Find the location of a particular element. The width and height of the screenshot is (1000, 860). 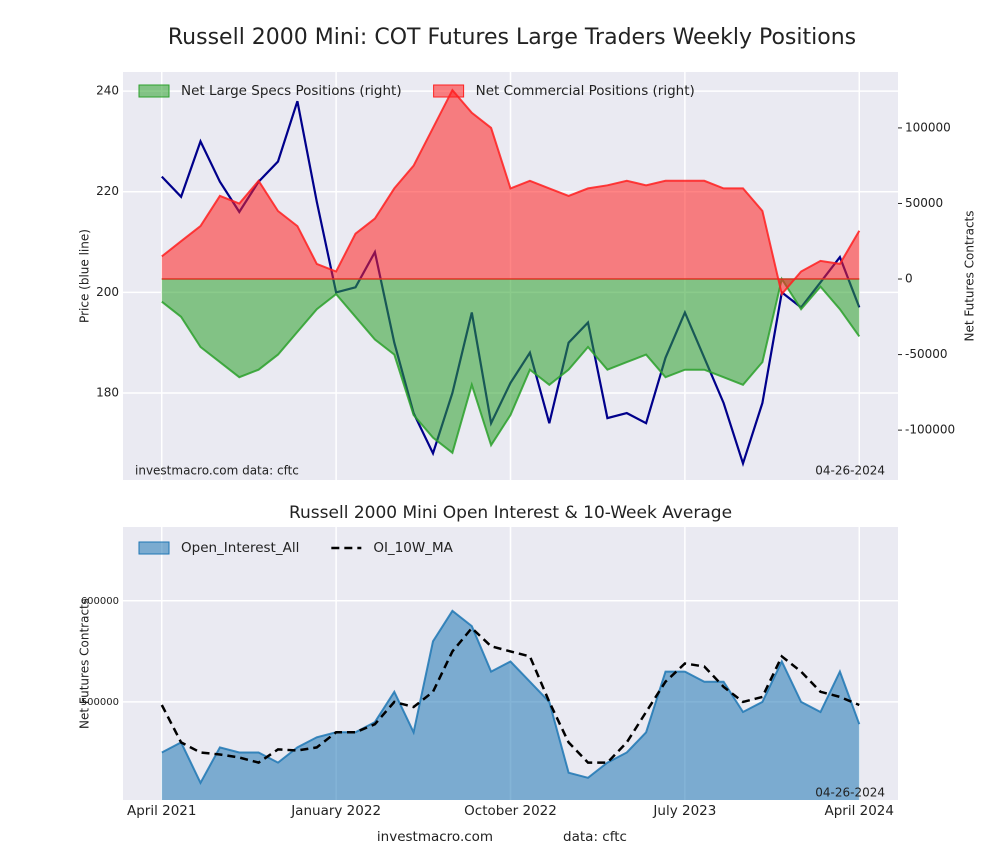

x-tick-label: April 2024 is located at coordinates (859, 811).